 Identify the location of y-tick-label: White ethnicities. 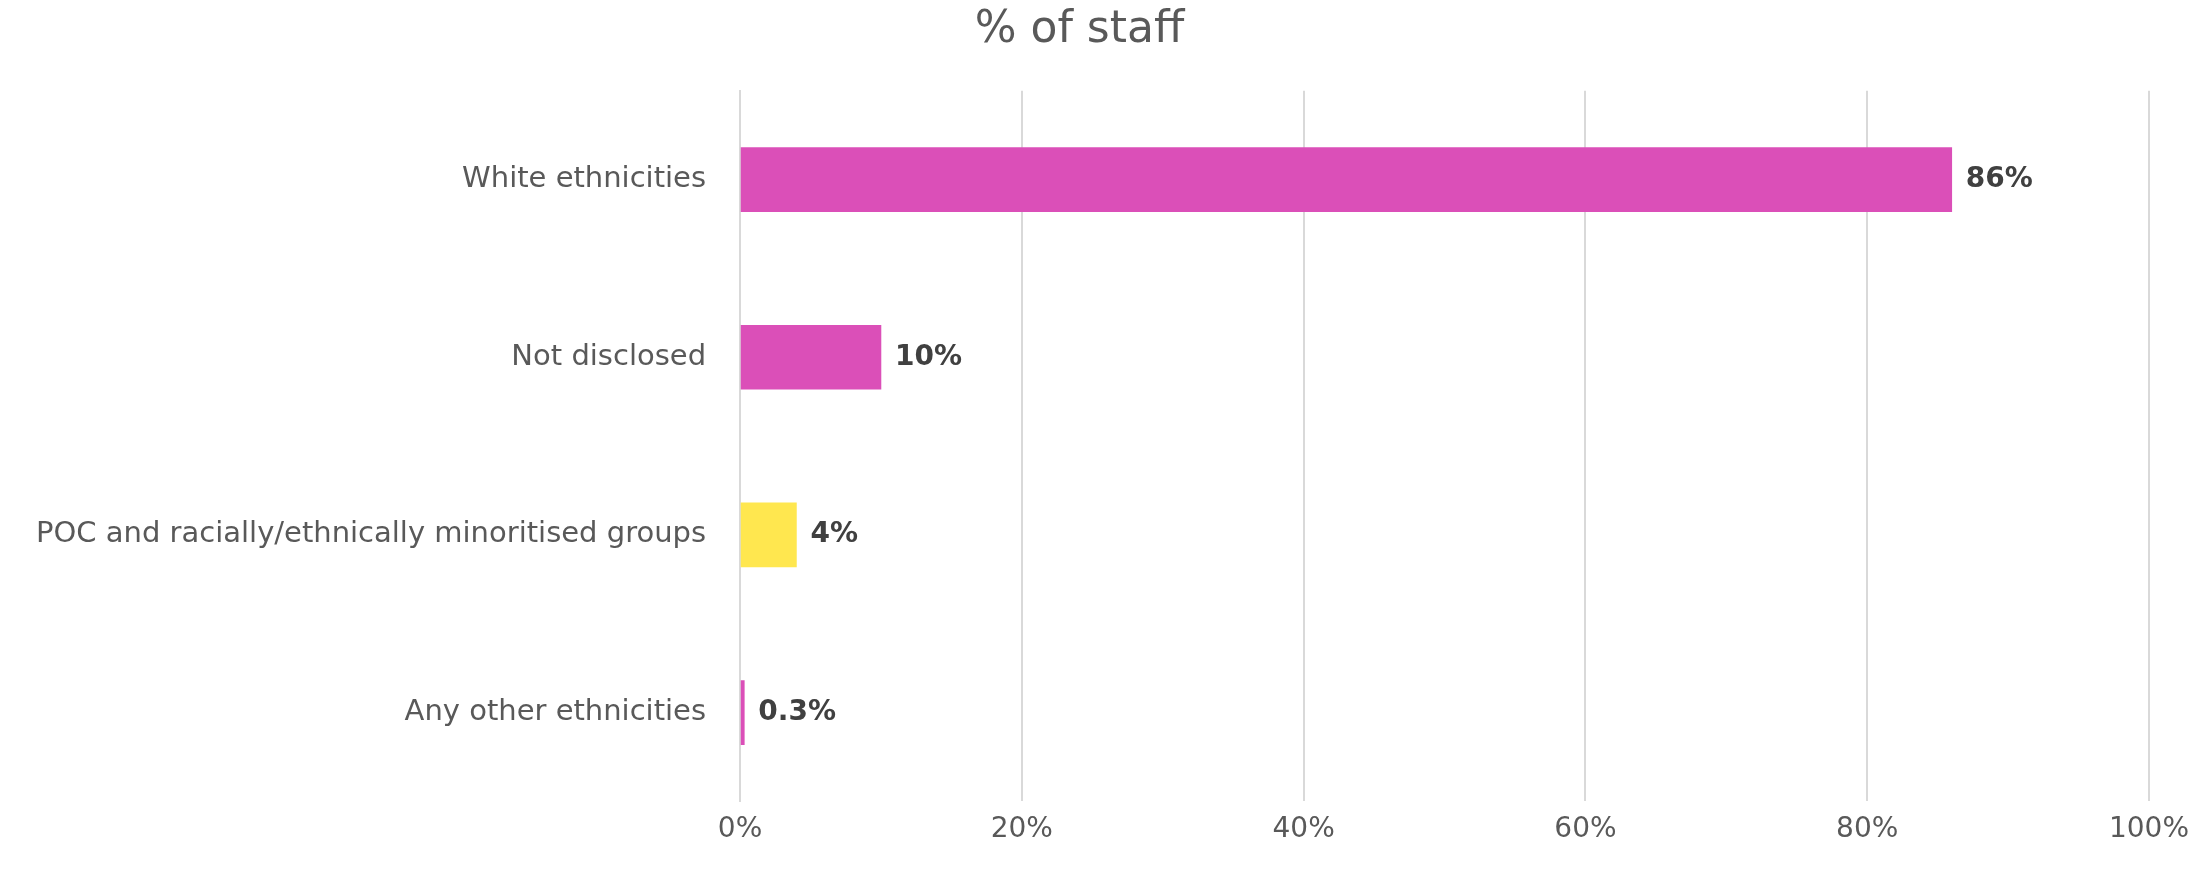
(584, 177).